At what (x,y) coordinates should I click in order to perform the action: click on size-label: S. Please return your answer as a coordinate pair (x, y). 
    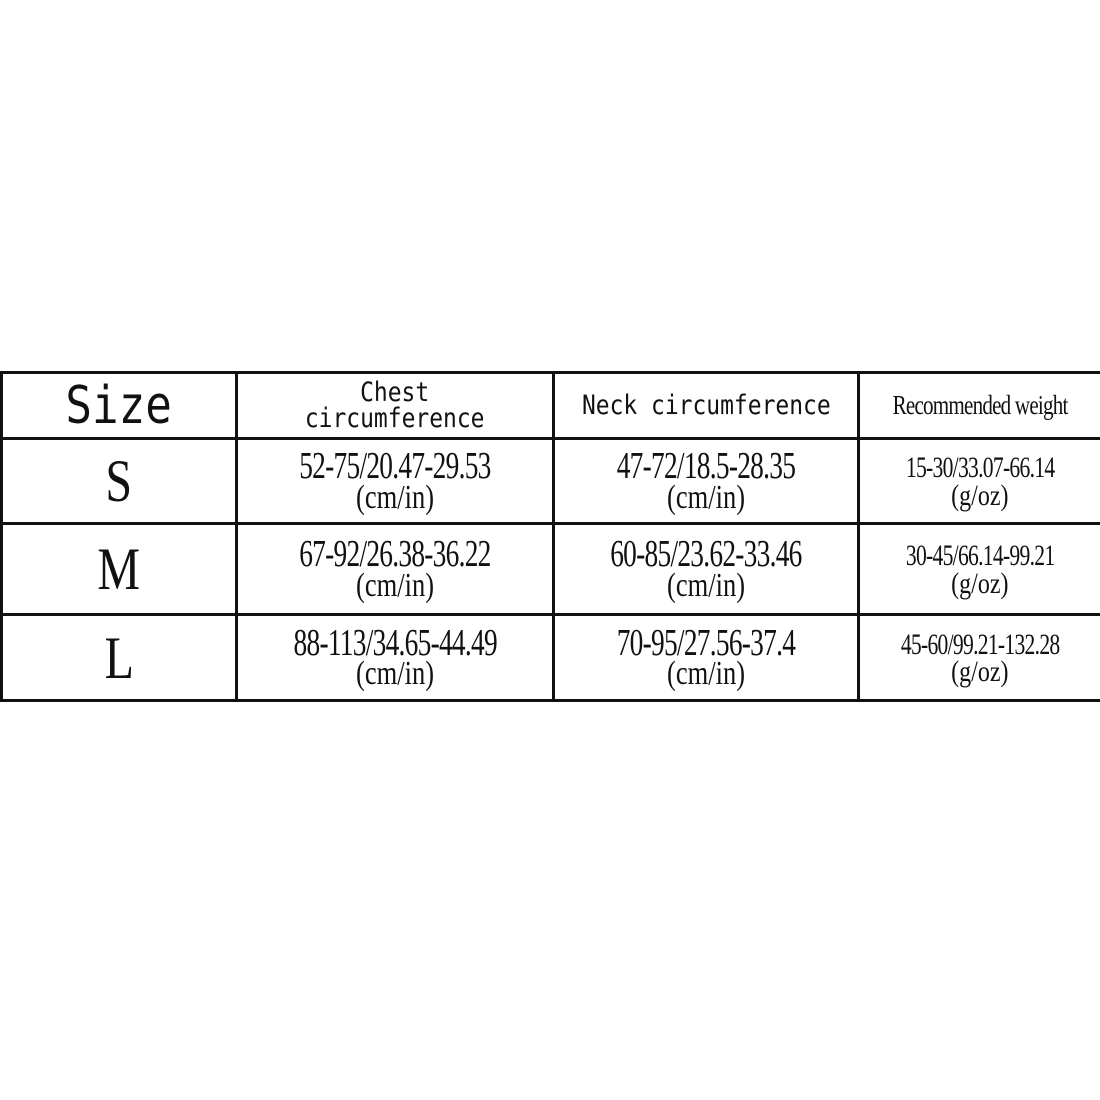
    Looking at the image, I should click on (119, 481).